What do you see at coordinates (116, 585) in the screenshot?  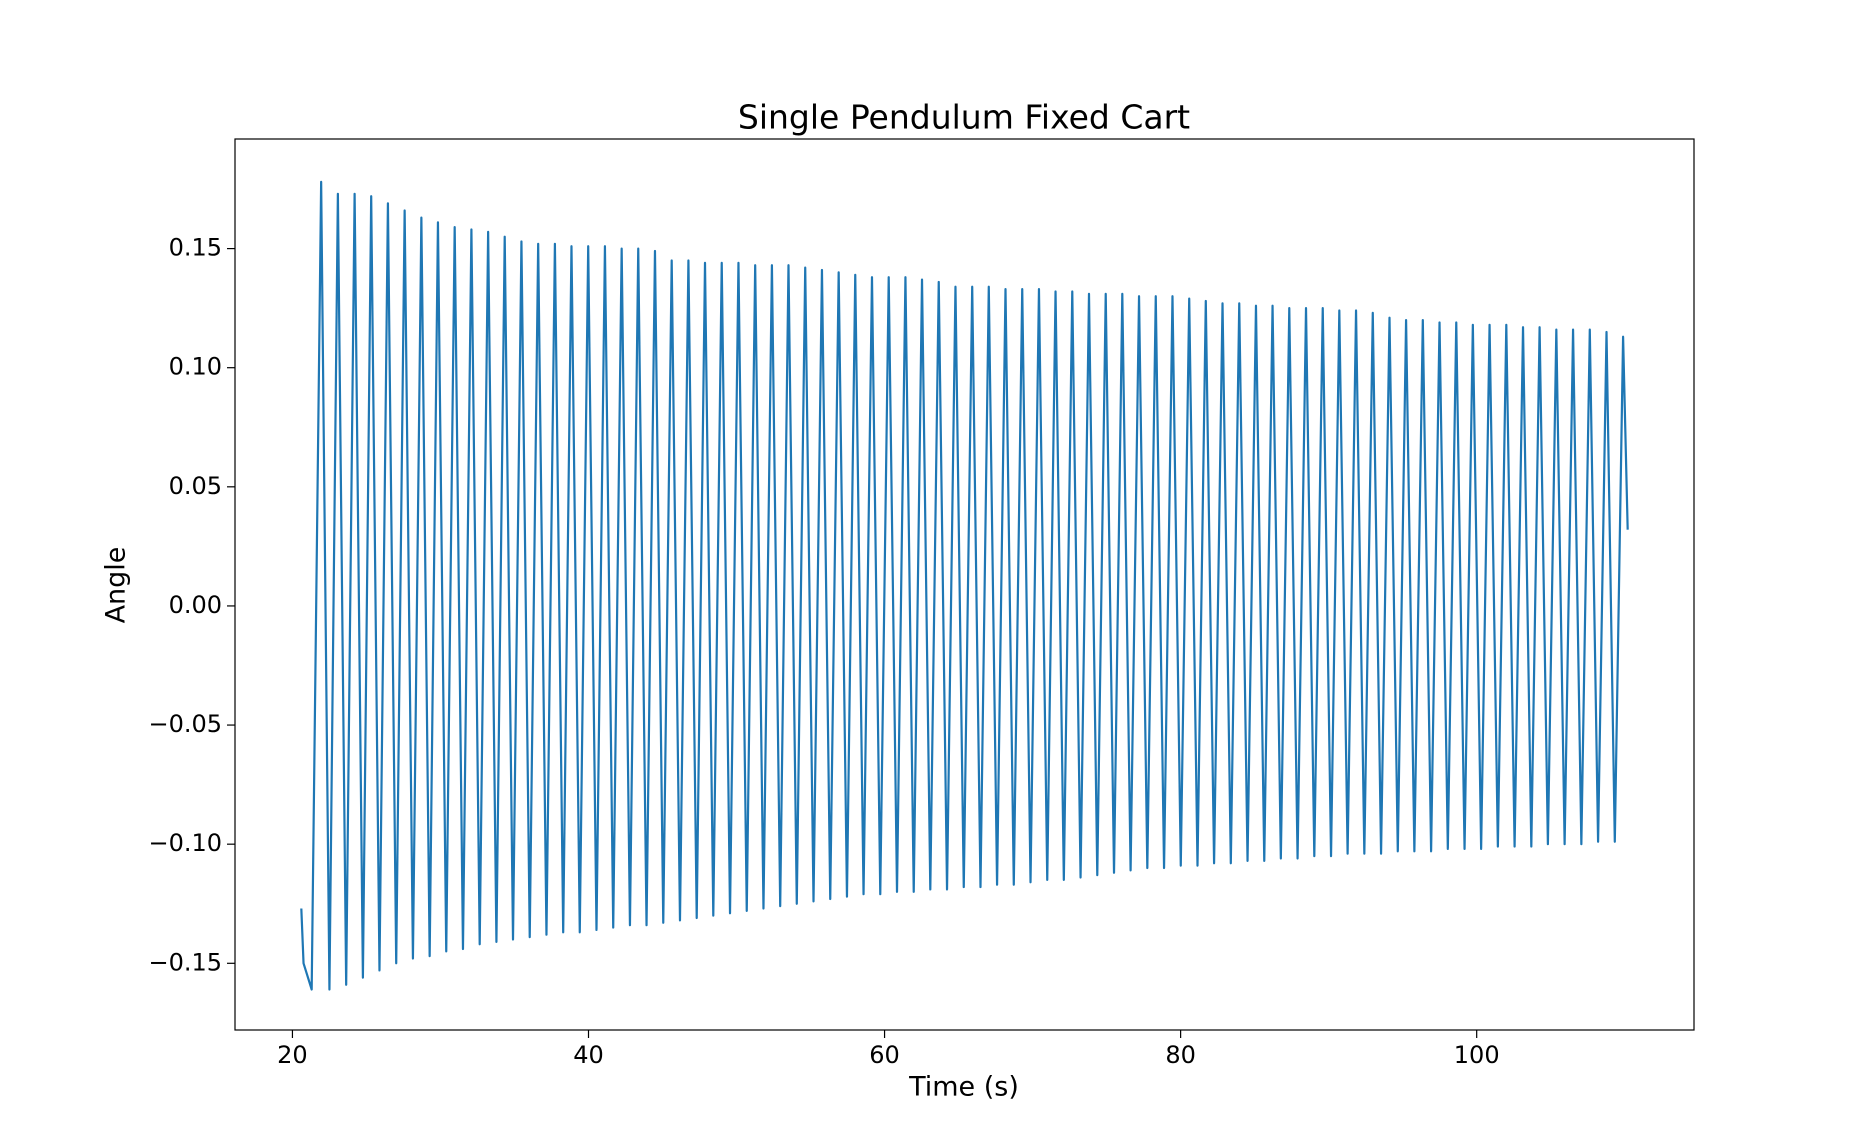 I see `y-axis-label: Angle` at bounding box center [116, 585].